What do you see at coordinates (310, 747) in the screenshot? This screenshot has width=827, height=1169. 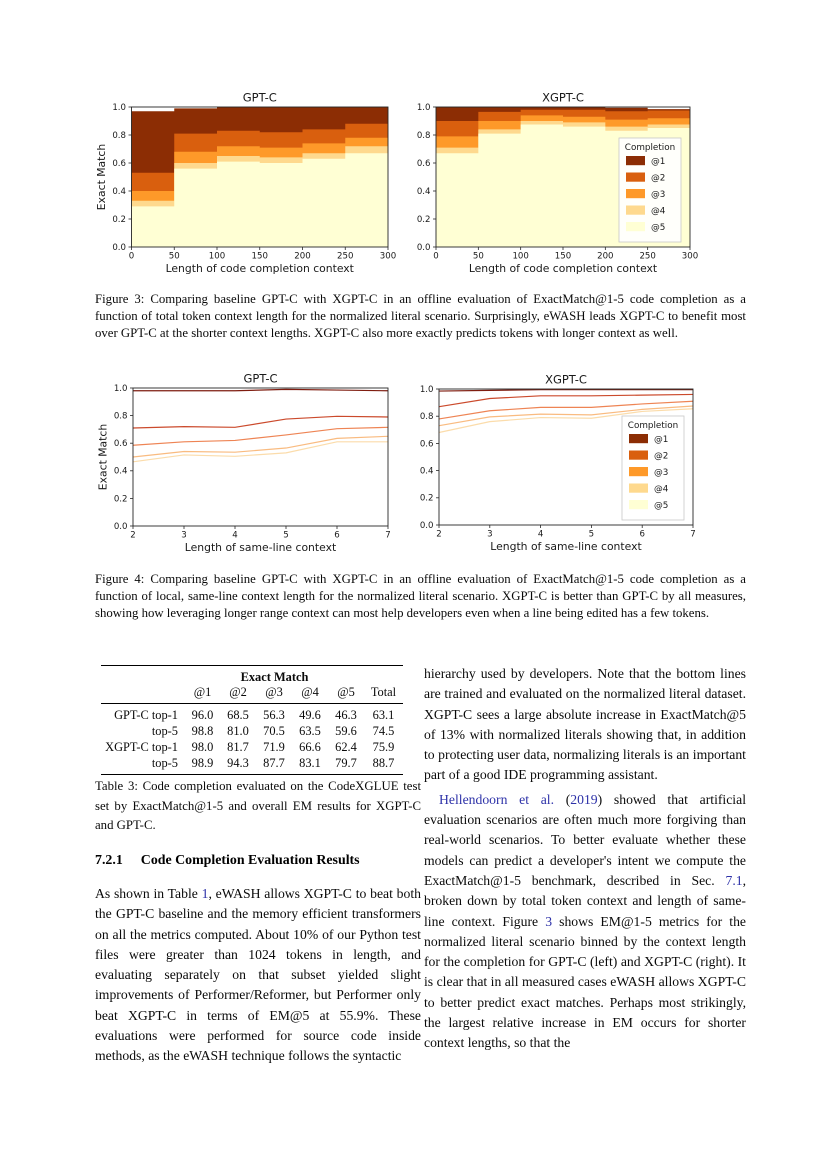 I see `table-cell: 66.6` at bounding box center [310, 747].